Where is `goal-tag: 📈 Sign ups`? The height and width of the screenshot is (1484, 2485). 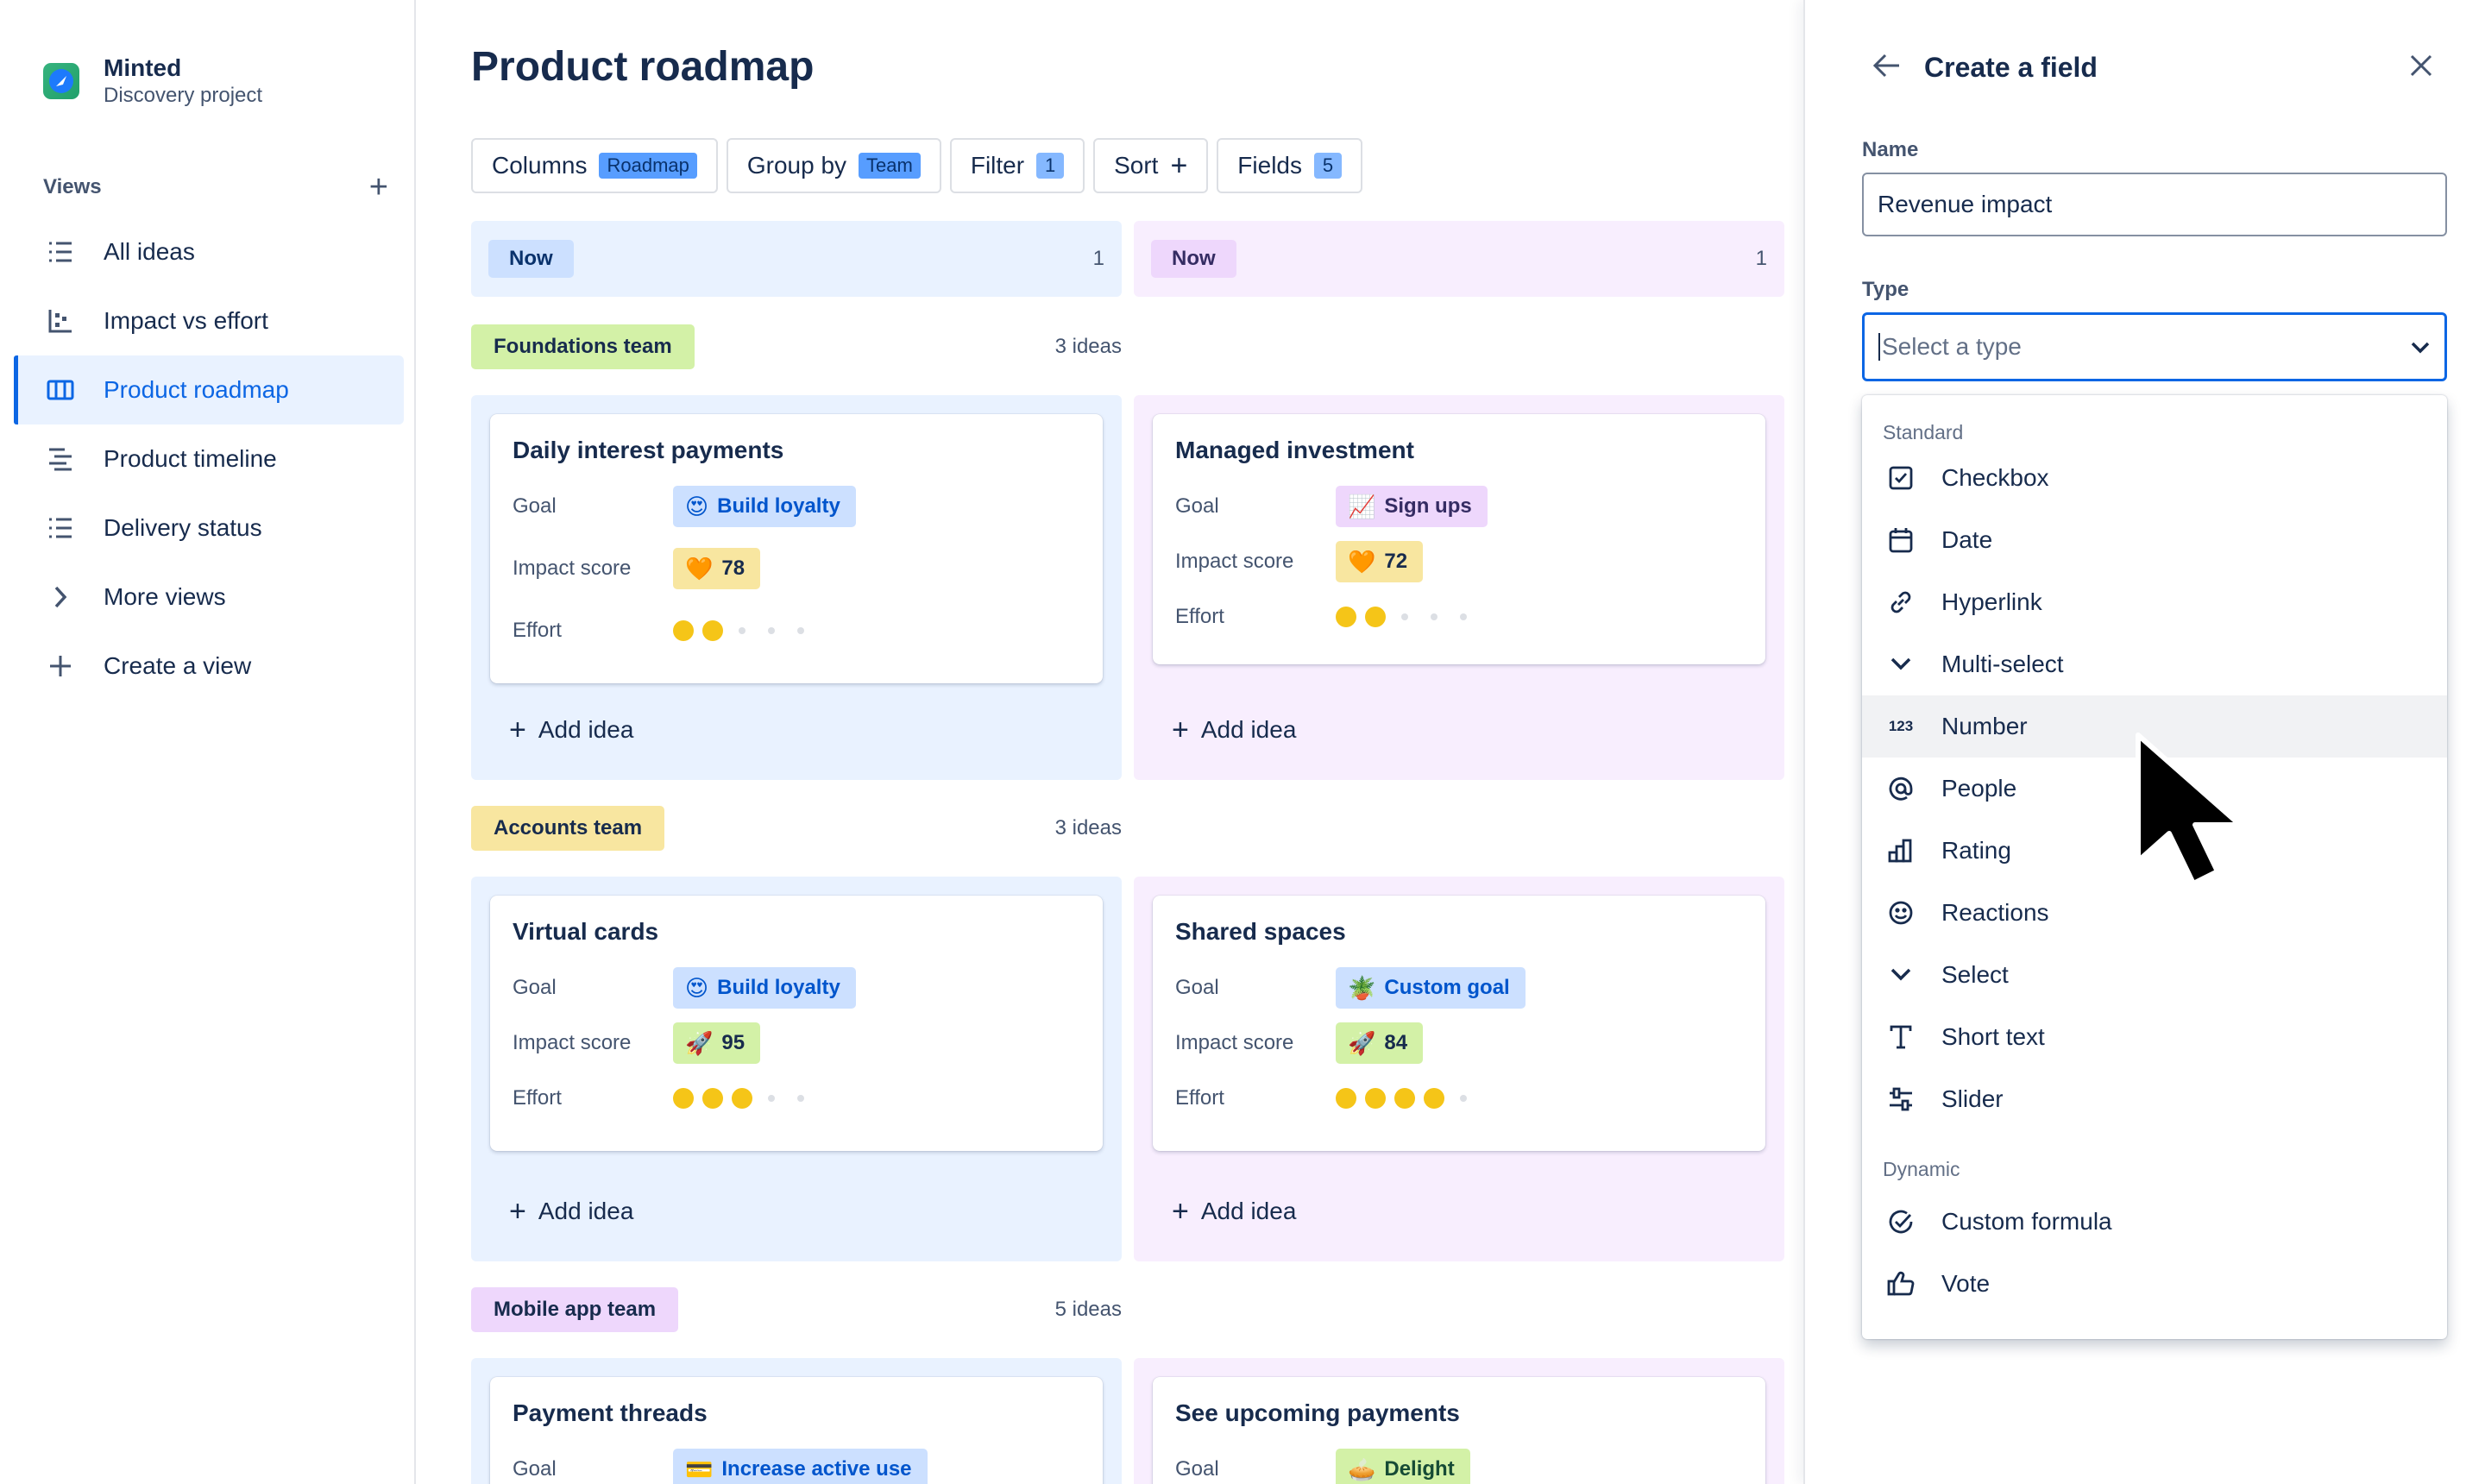 goal-tag: 📈 Sign ups is located at coordinates (1412, 507).